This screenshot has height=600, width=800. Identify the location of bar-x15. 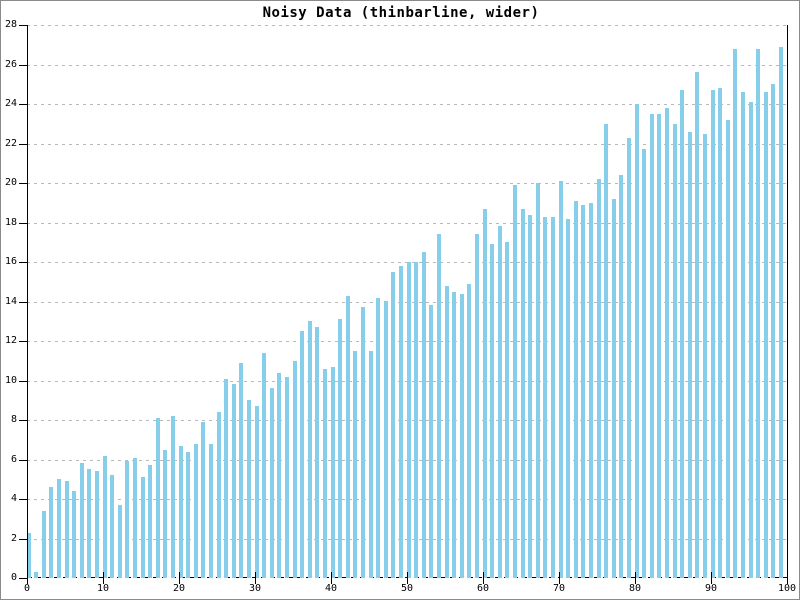
(142, 527).